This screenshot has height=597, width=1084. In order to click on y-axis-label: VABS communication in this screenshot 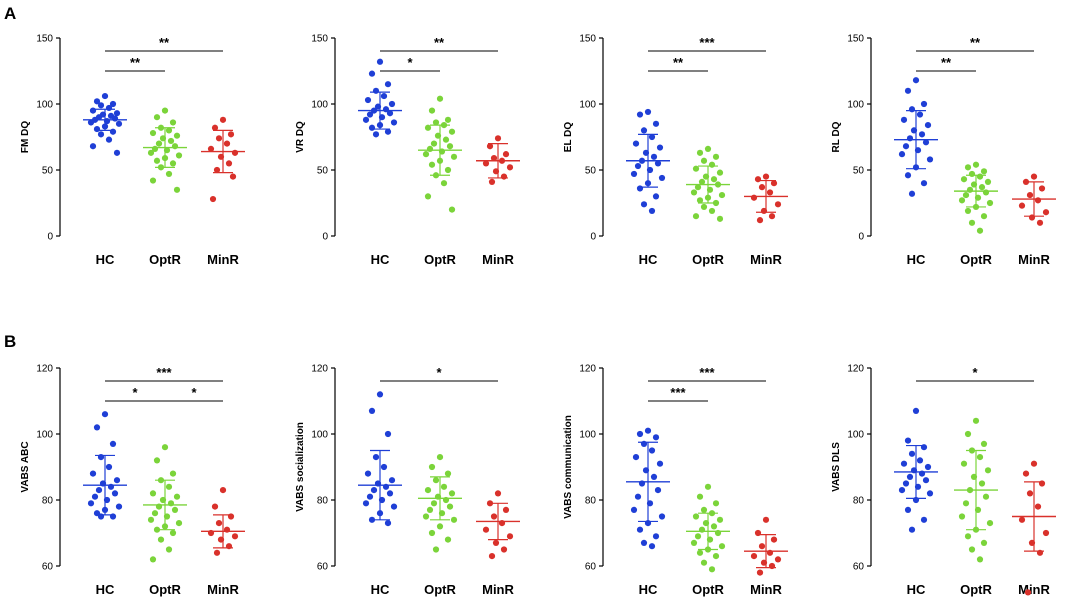, I will do `click(568, 467)`.